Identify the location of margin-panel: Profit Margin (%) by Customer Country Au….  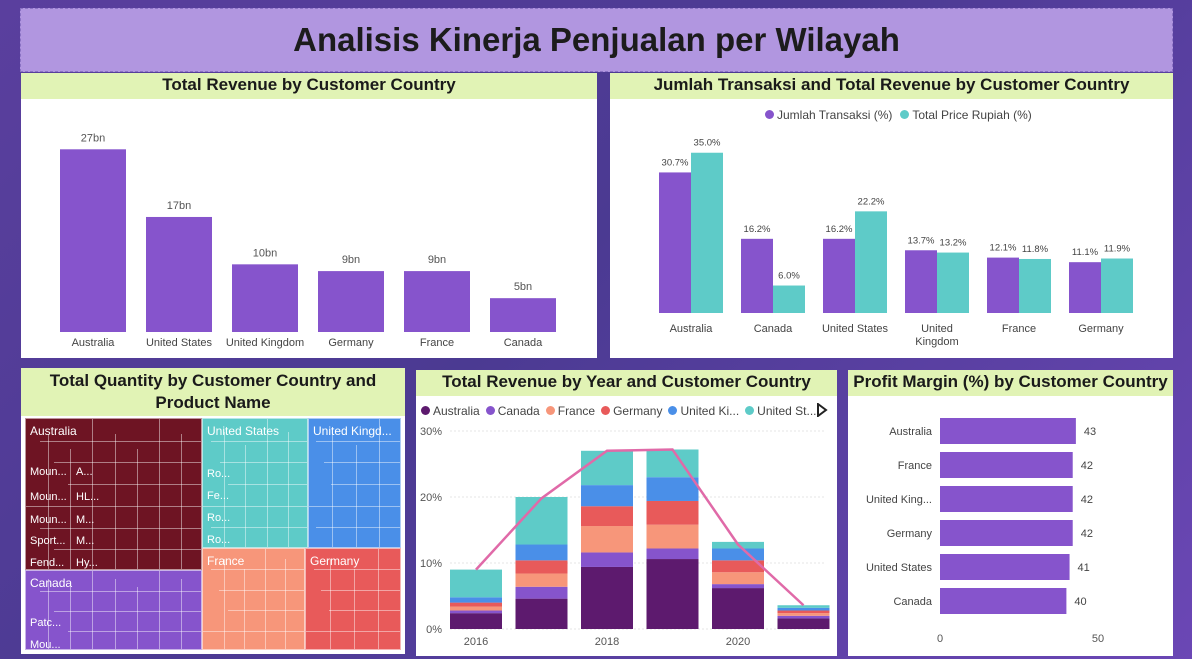
(1010, 513).